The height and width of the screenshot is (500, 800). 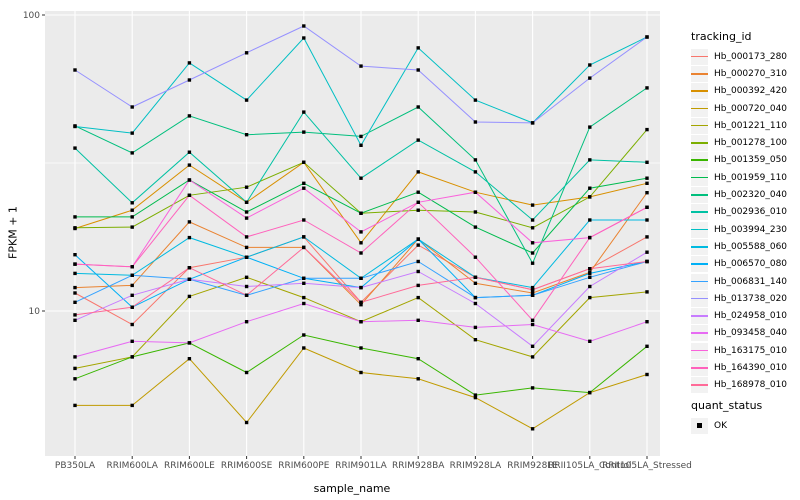 What do you see at coordinates (189, 466) in the screenshot?
I see `x-tick-label: RRIM600LE` at bounding box center [189, 466].